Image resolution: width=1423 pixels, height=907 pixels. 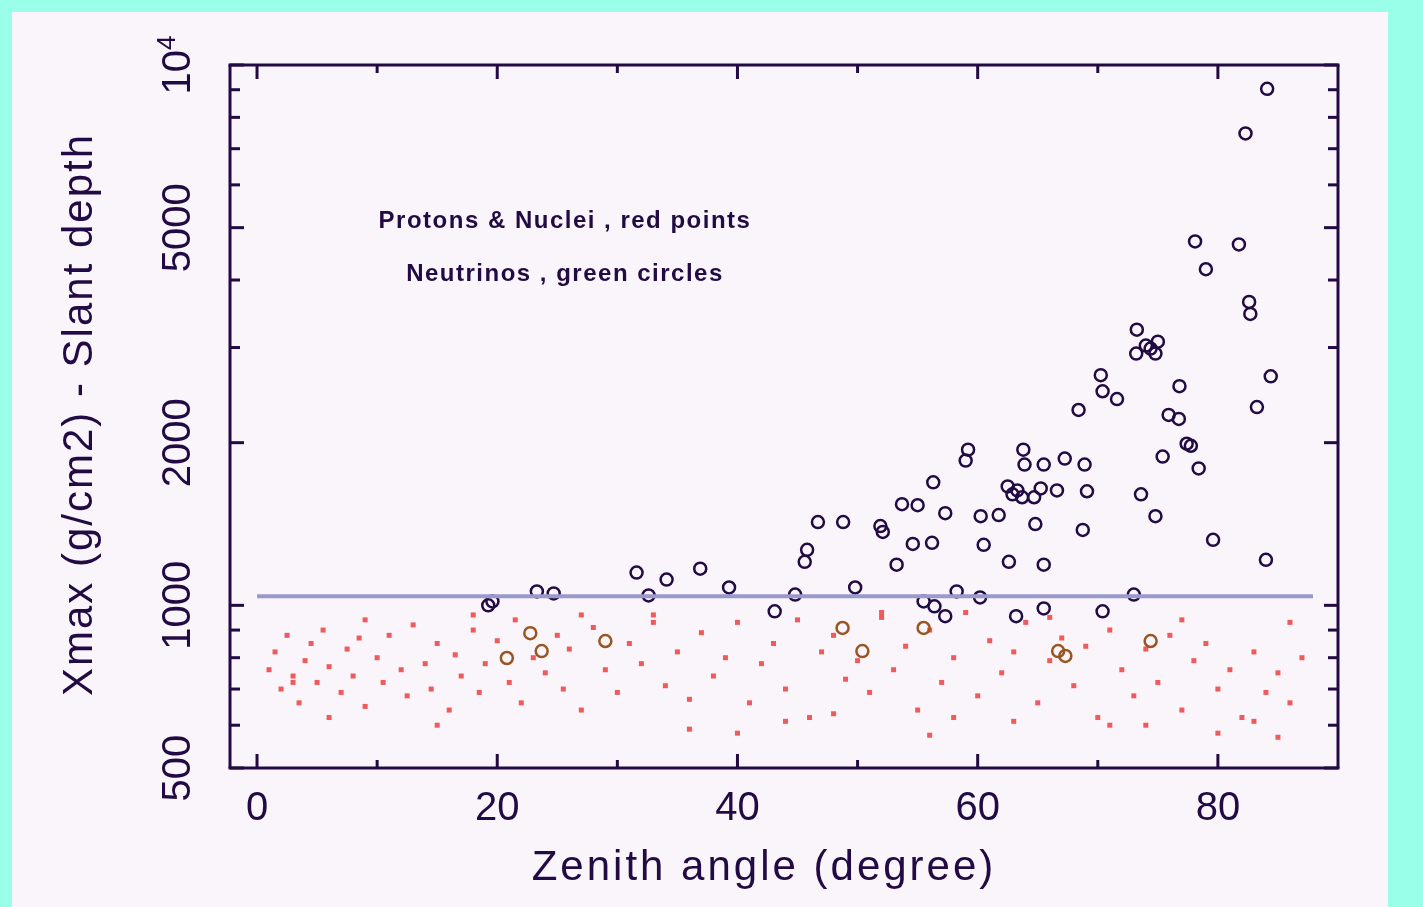 I want to click on x-axis-title: Zenith angle (degree), so click(x=764, y=865).